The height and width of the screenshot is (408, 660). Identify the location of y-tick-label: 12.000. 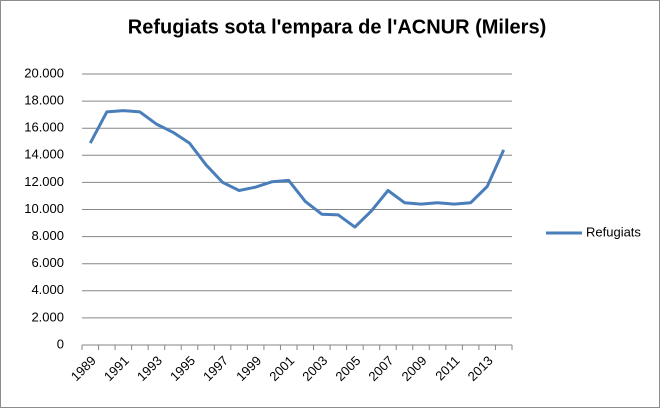
(44, 181).